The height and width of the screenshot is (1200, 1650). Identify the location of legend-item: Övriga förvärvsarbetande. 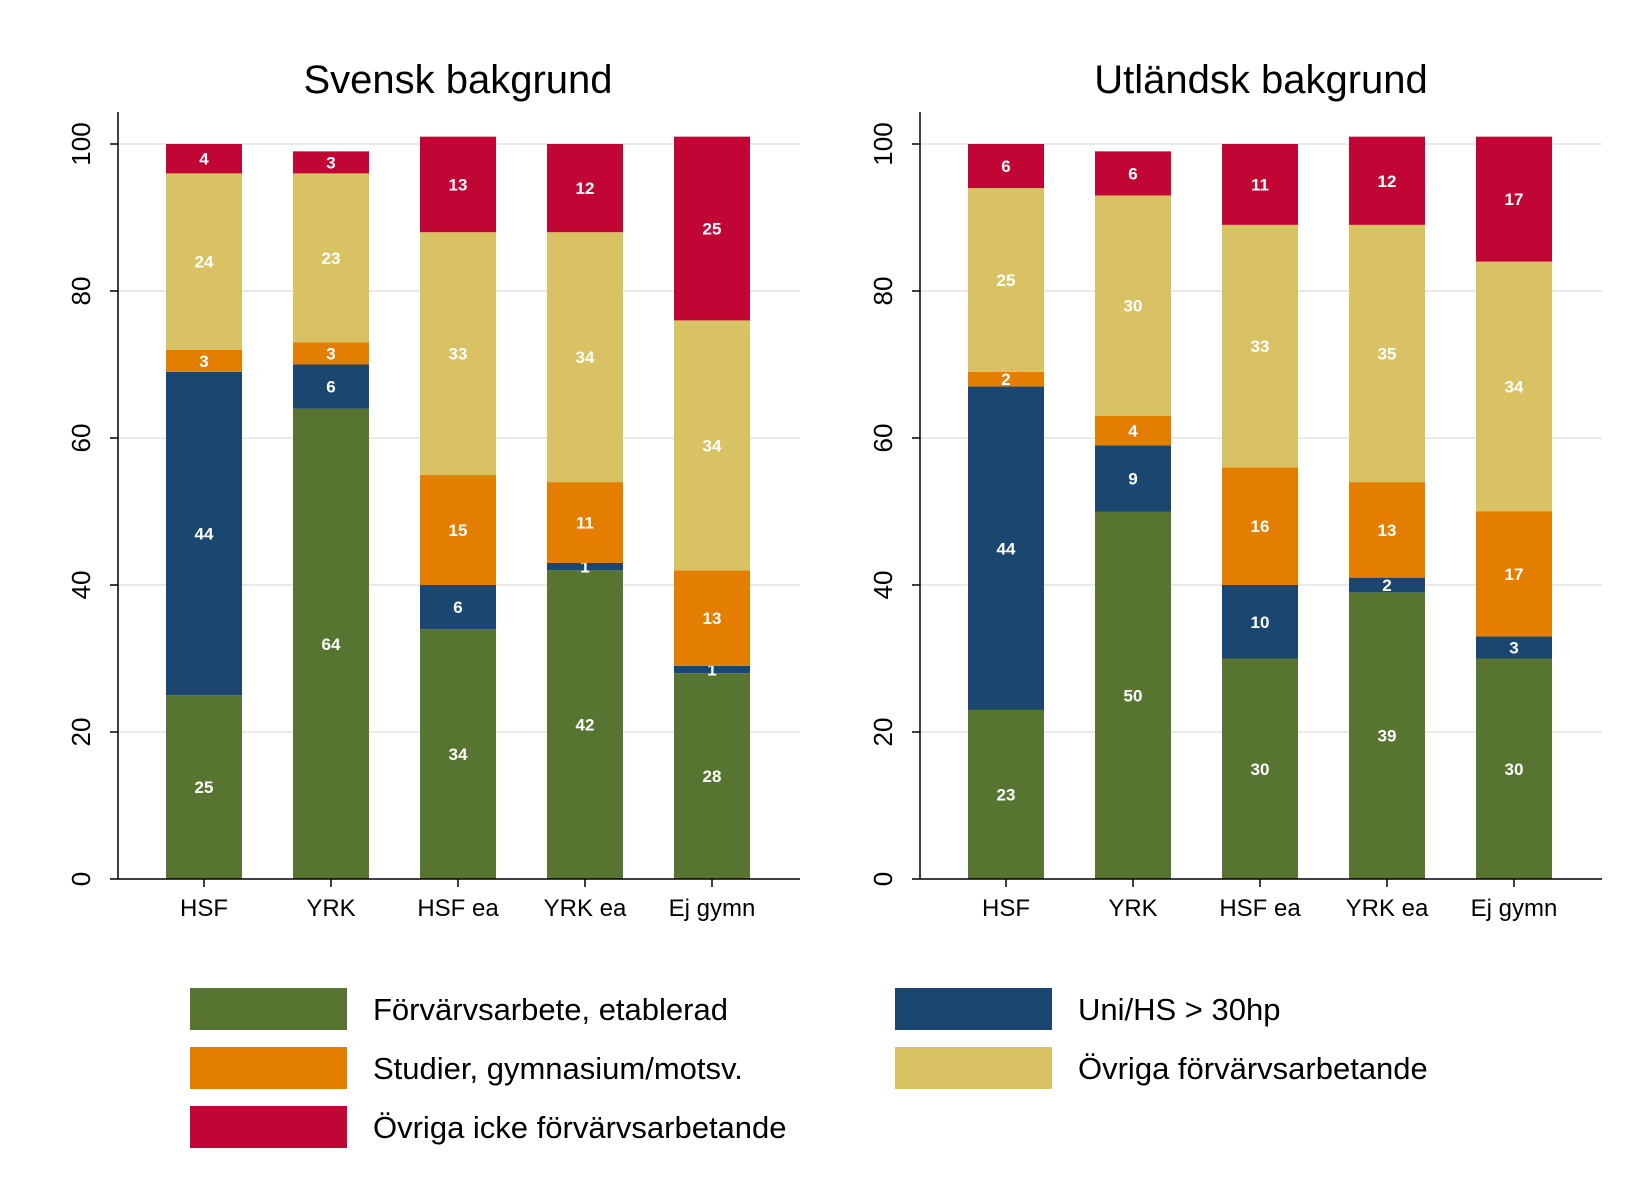
(1161, 1068).